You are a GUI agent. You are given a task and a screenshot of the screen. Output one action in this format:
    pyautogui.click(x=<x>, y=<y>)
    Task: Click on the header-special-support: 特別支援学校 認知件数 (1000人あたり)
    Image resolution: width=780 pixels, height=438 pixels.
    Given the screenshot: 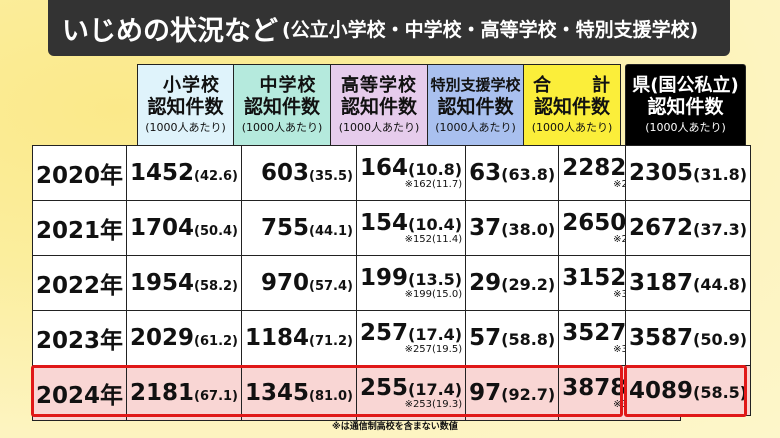 What is the action you would take?
    pyautogui.click(x=475, y=104)
    